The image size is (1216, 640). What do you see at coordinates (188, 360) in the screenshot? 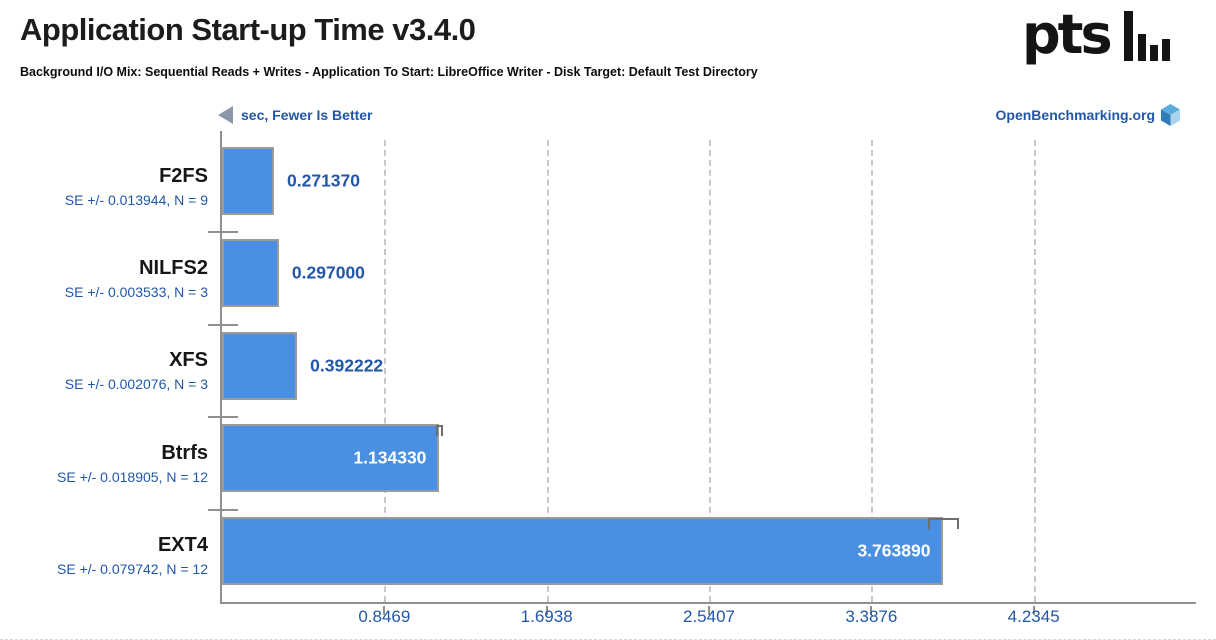
I see `row-label: XFS` at bounding box center [188, 360].